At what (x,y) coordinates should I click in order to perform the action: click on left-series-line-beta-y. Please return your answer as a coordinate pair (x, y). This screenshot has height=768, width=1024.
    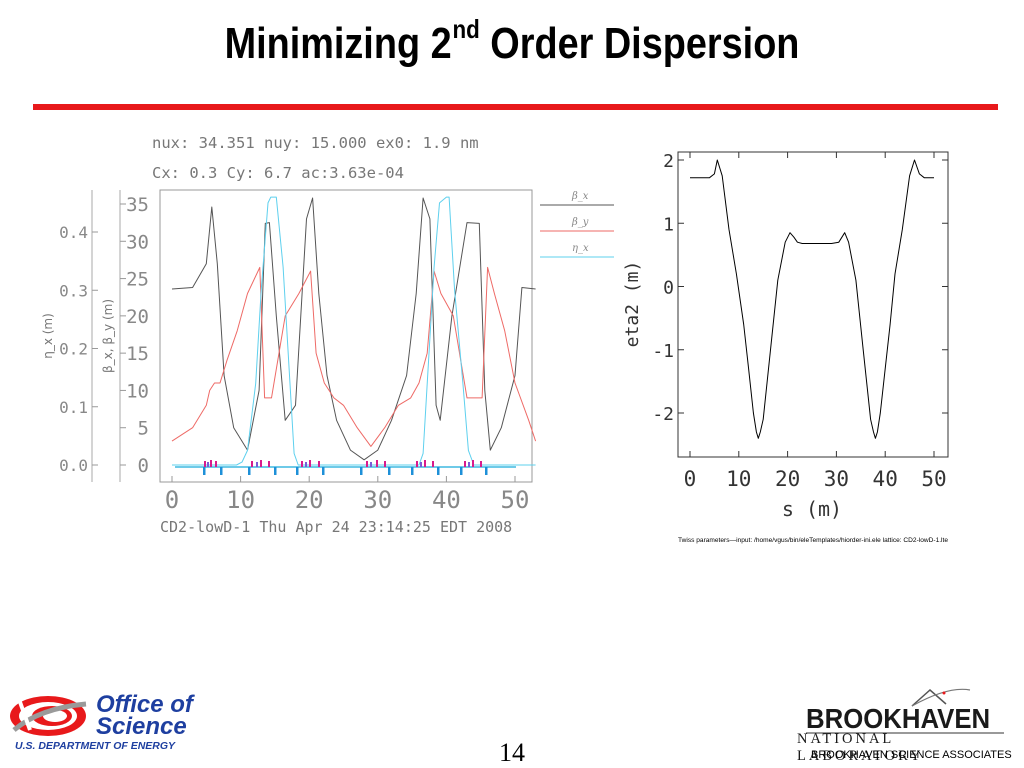
    Looking at the image, I should click on (354, 356).